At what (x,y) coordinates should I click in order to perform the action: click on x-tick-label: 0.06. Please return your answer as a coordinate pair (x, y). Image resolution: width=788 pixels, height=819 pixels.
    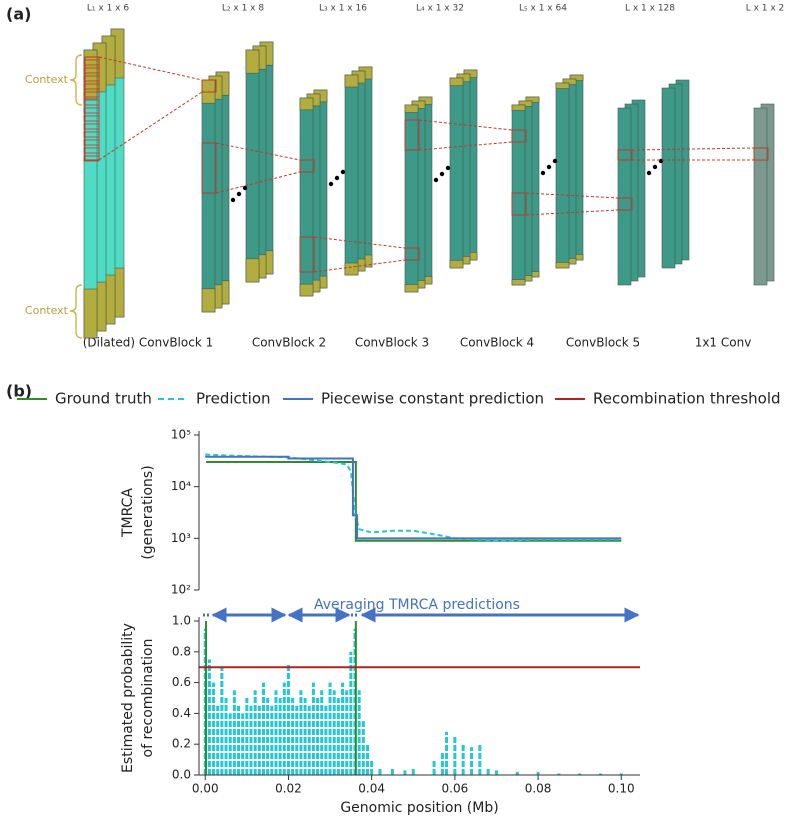
    Looking at the image, I should click on (455, 789).